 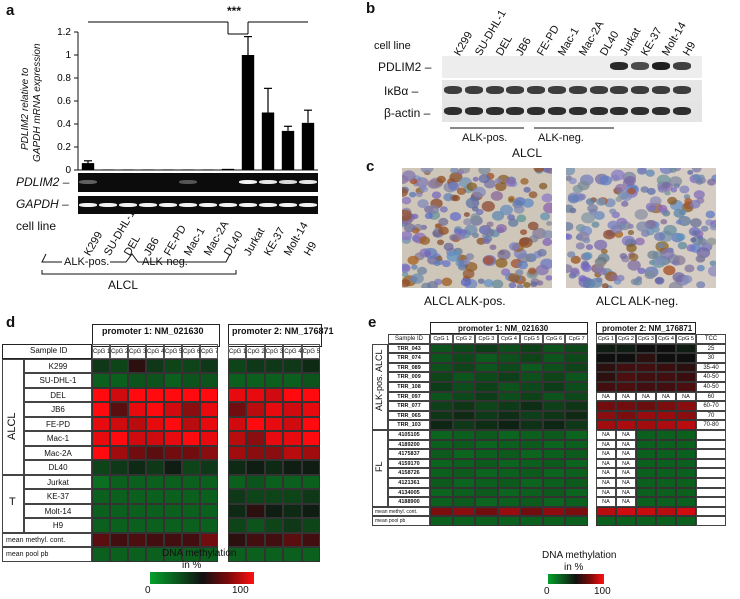 I want to click on e-cpg1-header: CpG 2, so click(x=464, y=339).